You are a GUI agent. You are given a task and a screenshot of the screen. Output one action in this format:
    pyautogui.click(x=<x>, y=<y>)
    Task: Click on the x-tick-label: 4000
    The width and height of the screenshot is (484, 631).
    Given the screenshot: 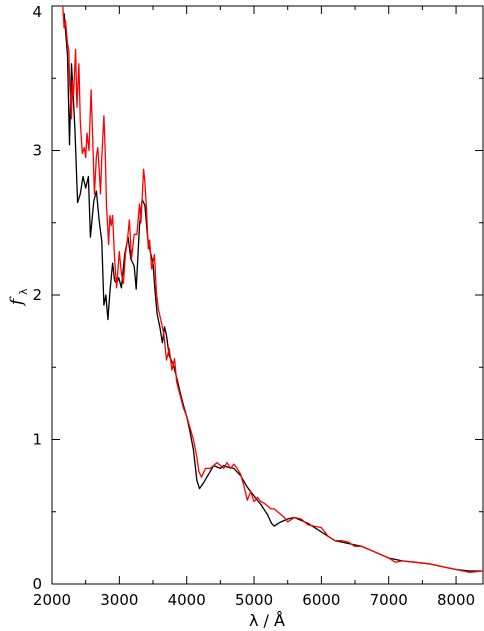 What is the action you would take?
    pyautogui.click(x=187, y=600)
    